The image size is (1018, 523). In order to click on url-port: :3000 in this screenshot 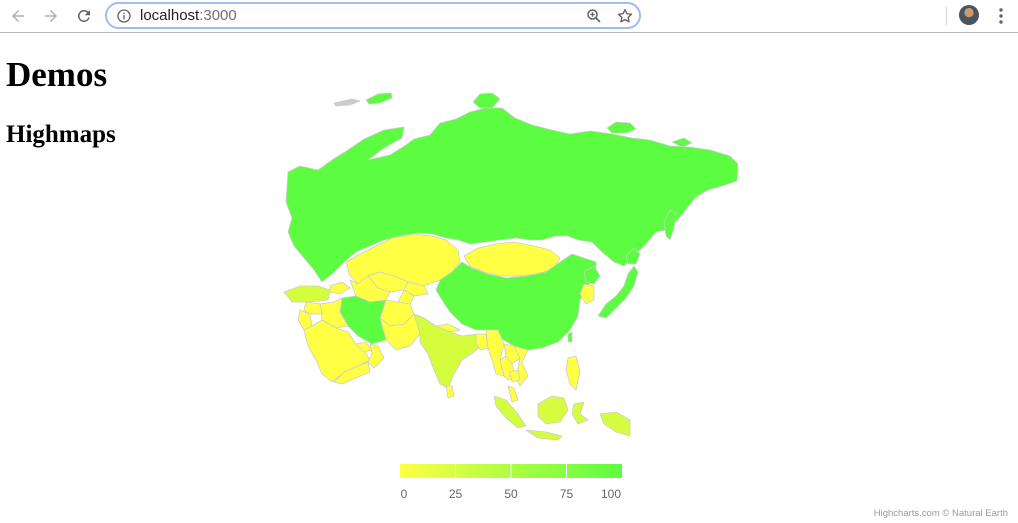, I will do `click(218, 15)`.